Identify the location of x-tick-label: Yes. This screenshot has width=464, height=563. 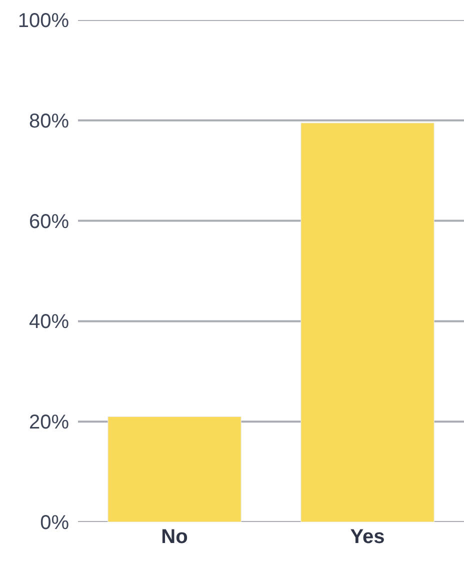
(367, 537).